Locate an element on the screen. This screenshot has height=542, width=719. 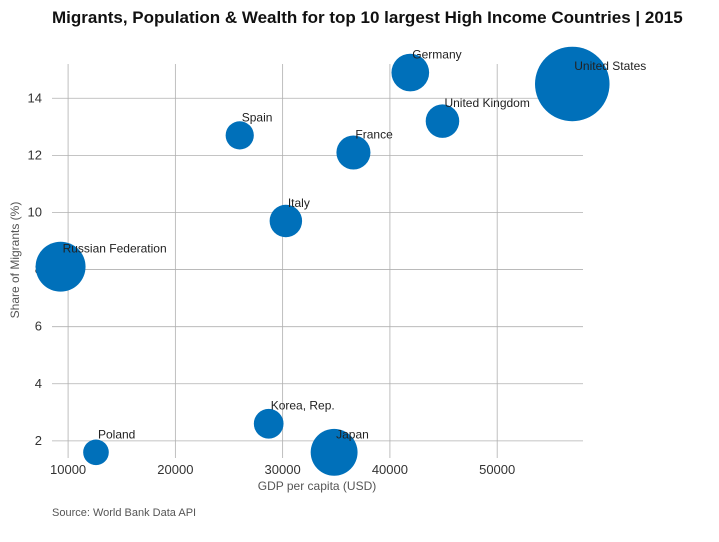
x-tick-label-4: 50000 is located at coordinates (497, 469).